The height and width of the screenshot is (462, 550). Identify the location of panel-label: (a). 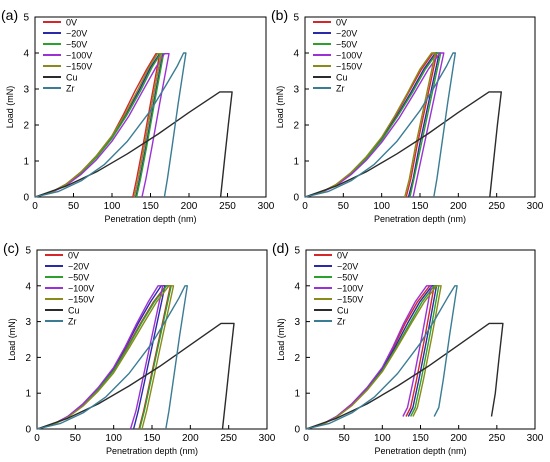
(9, 15).